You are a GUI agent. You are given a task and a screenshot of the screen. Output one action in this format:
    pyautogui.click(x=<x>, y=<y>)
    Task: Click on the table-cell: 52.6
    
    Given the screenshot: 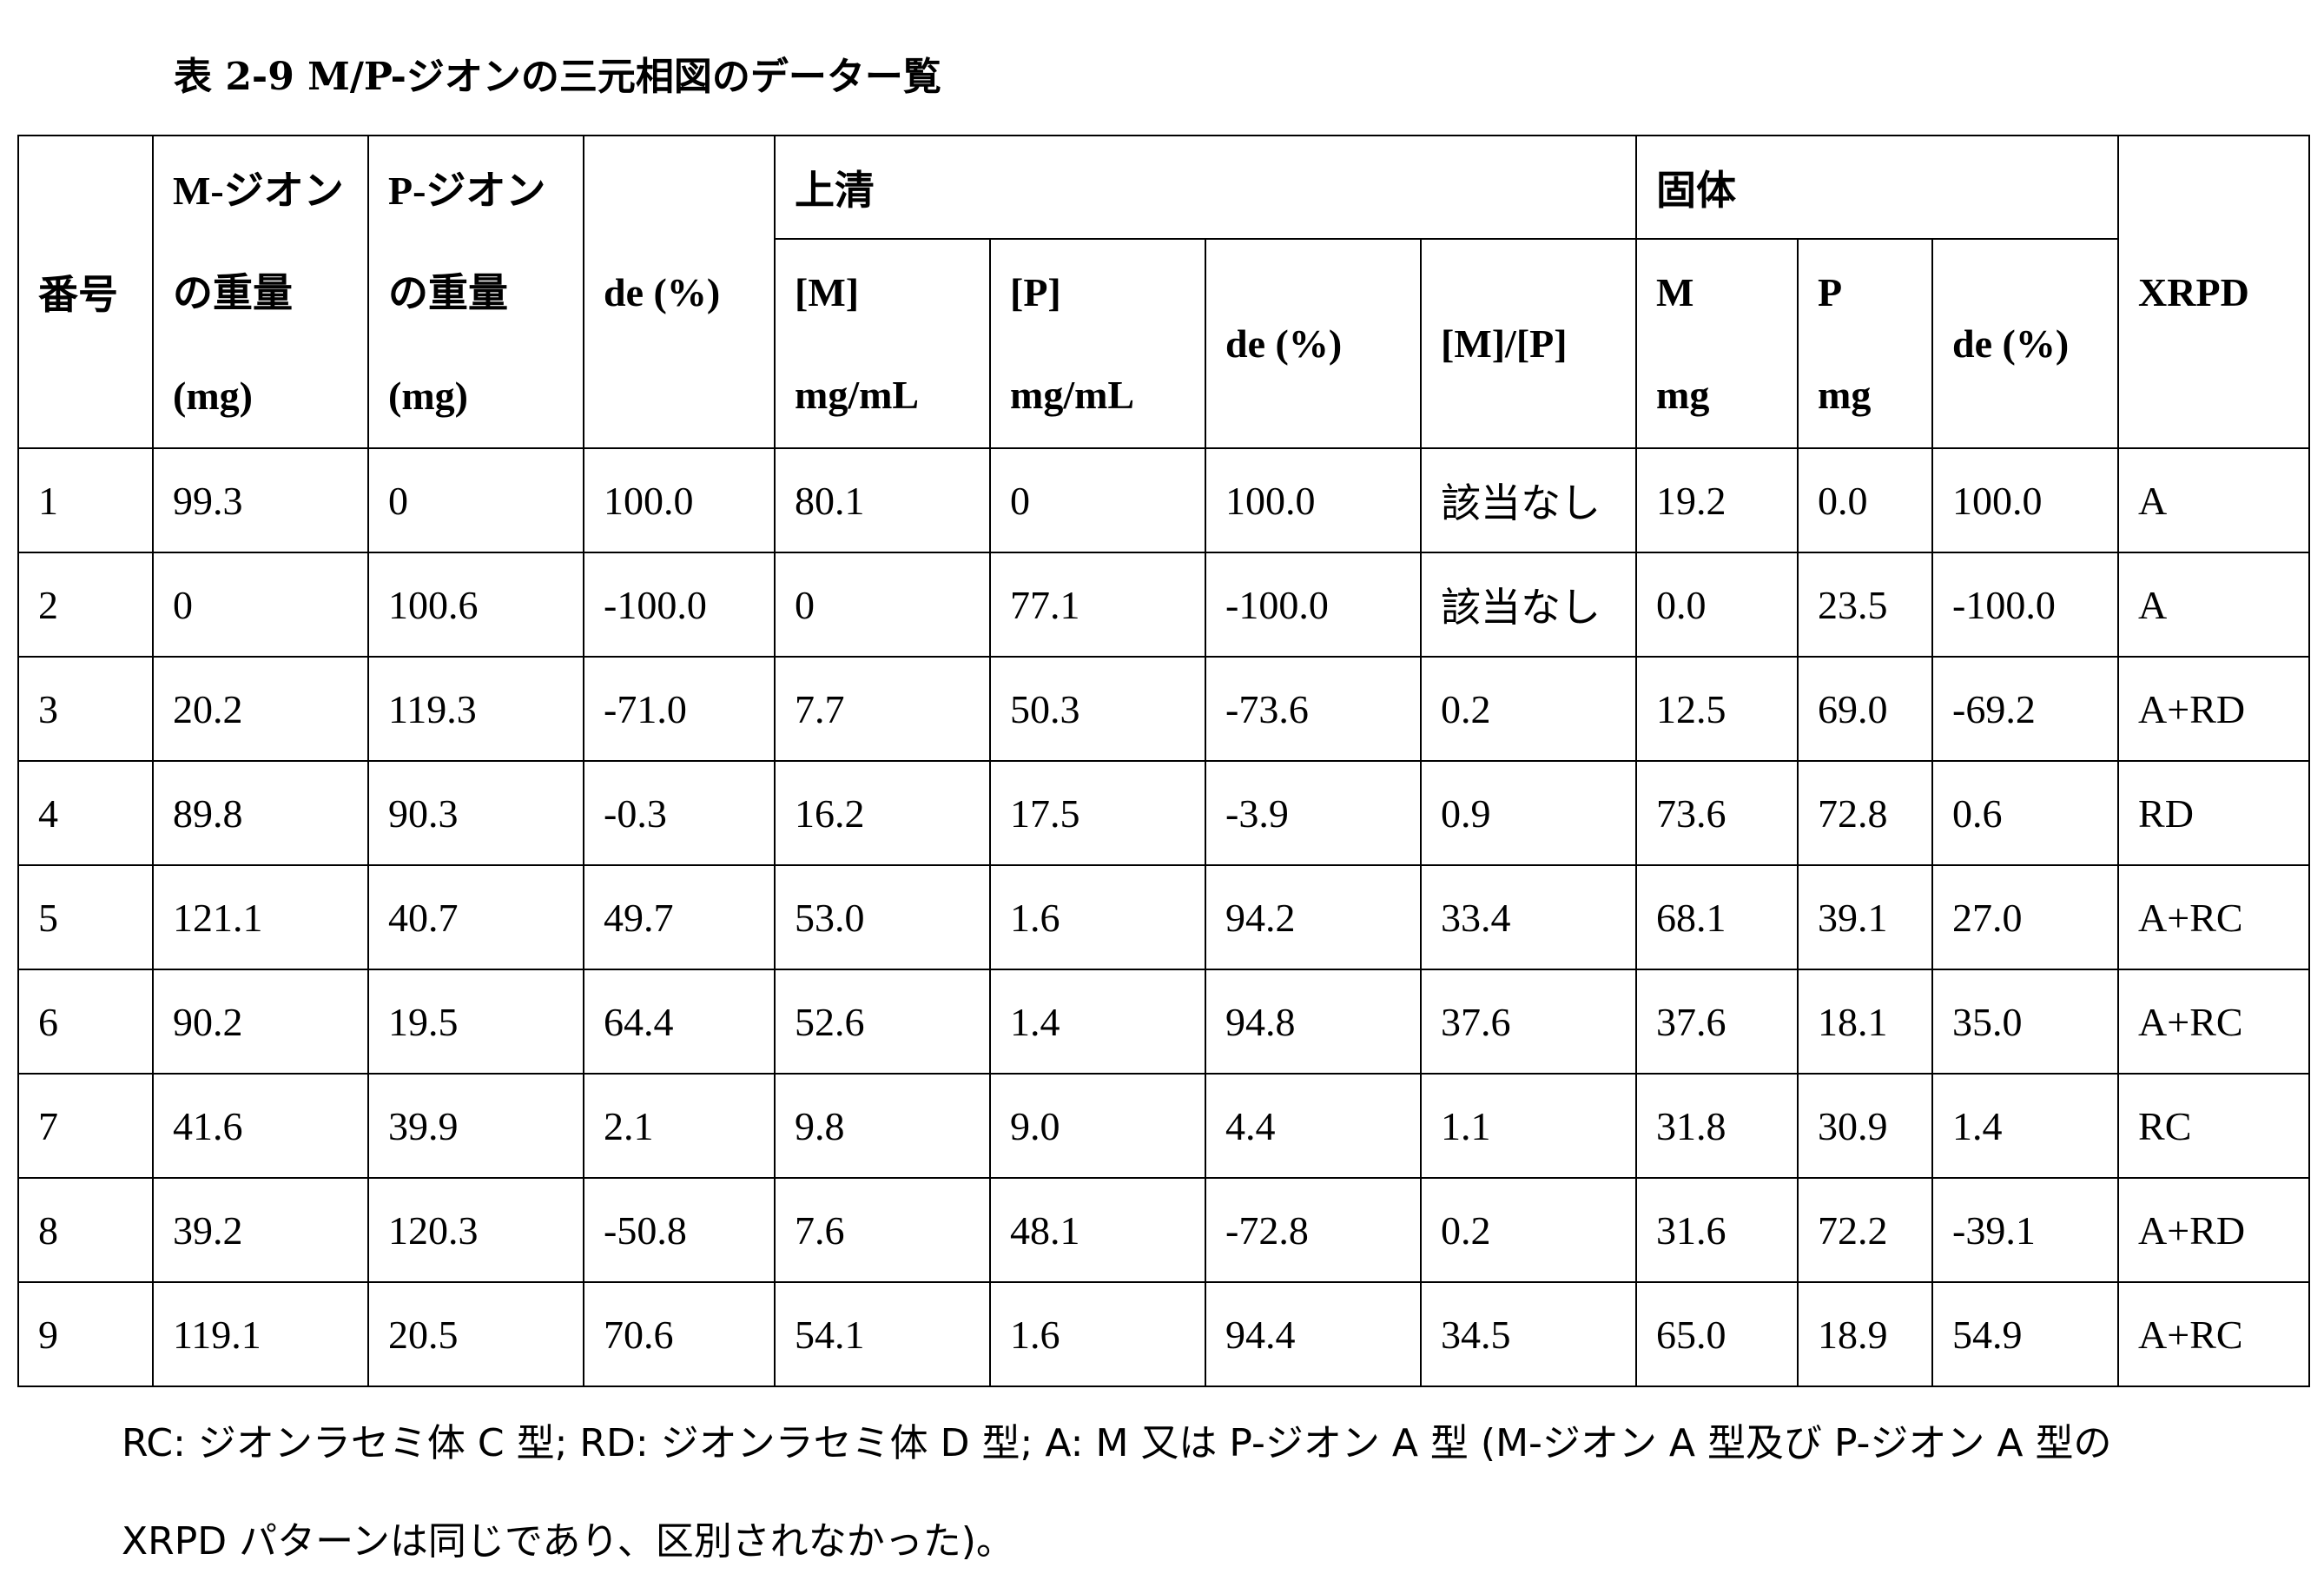 What is the action you would take?
    pyautogui.click(x=882, y=1022)
    